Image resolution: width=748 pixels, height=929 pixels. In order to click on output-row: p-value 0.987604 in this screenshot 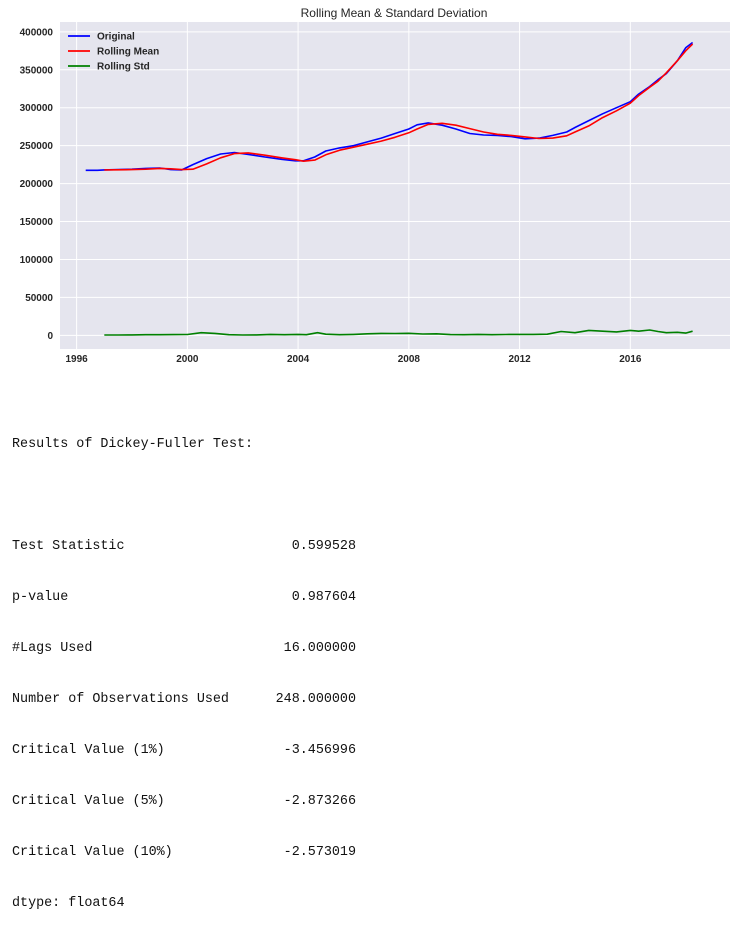, I will do `click(184, 597)`.